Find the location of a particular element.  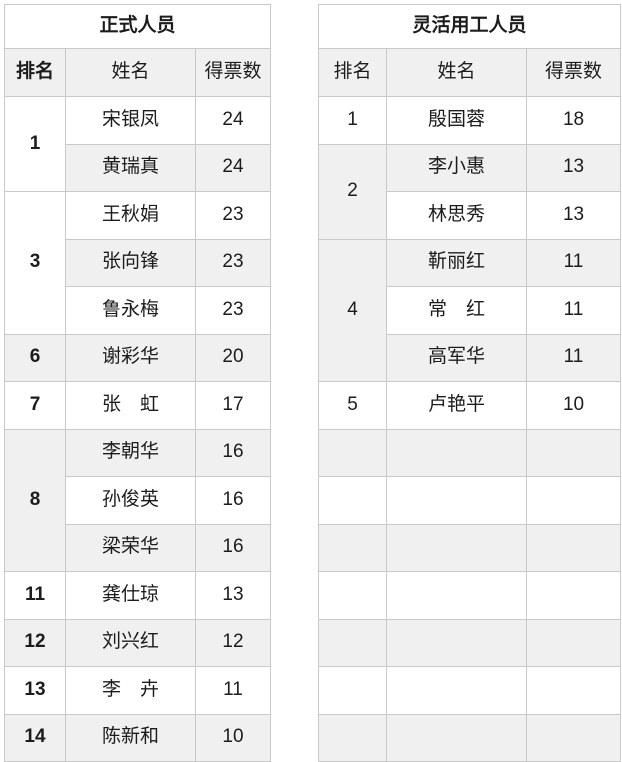

table-row: 孙俊英 16 is located at coordinates (138, 500).